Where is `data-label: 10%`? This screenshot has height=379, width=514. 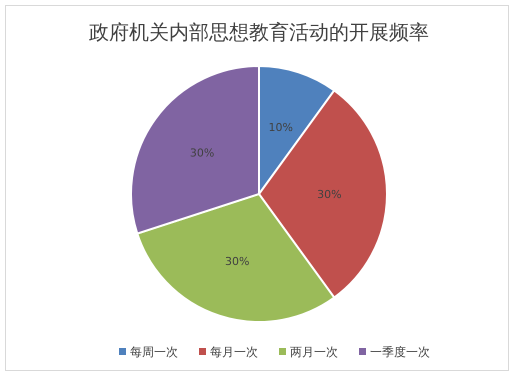 data-label: 10% is located at coordinates (280, 127).